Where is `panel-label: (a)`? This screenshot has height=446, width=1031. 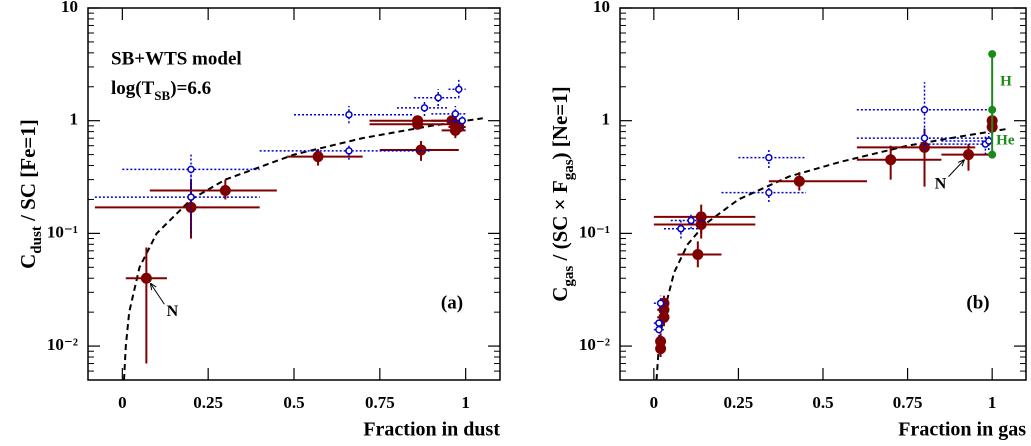 panel-label: (a) is located at coordinates (452, 302).